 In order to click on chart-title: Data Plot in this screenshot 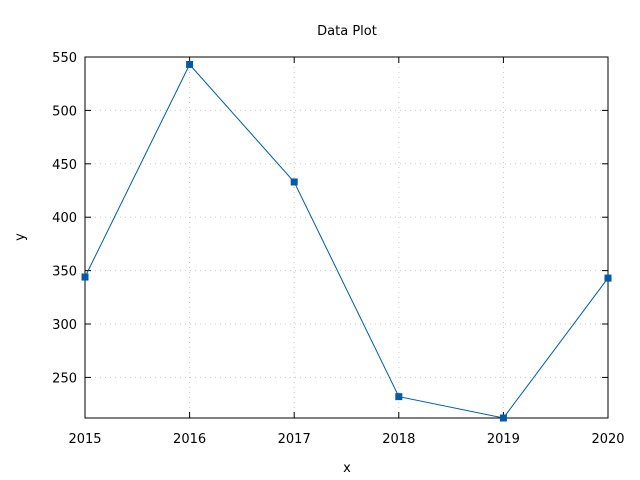, I will do `click(347, 31)`.